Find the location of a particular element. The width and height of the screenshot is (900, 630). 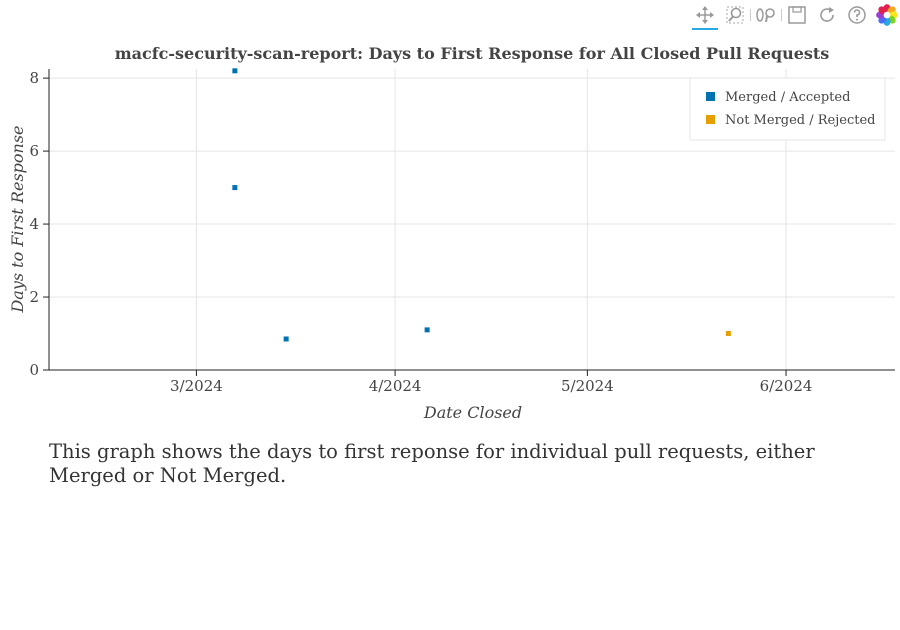

wheel-zoom-tool-button is located at coordinates (766, 15).